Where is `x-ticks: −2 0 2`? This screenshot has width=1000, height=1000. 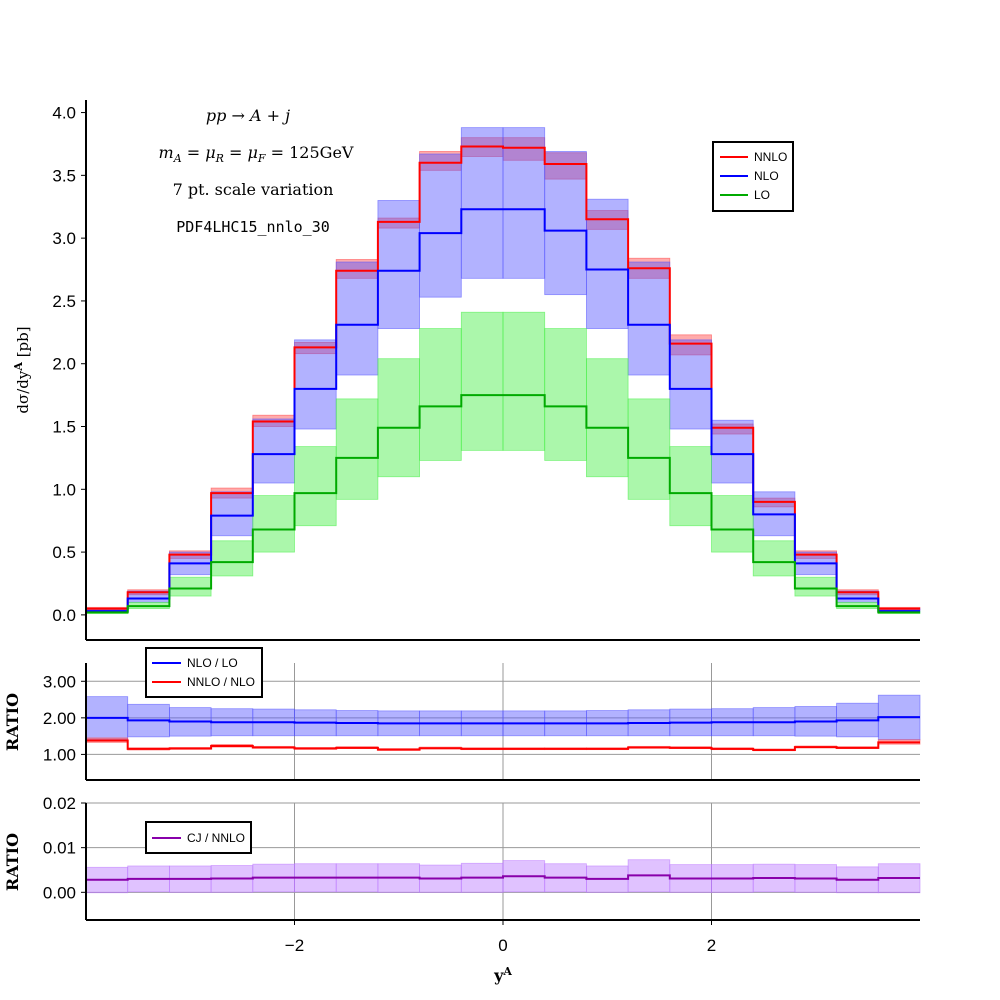
x-ticks: −2 0 2 is located at coordinates (500, 937).